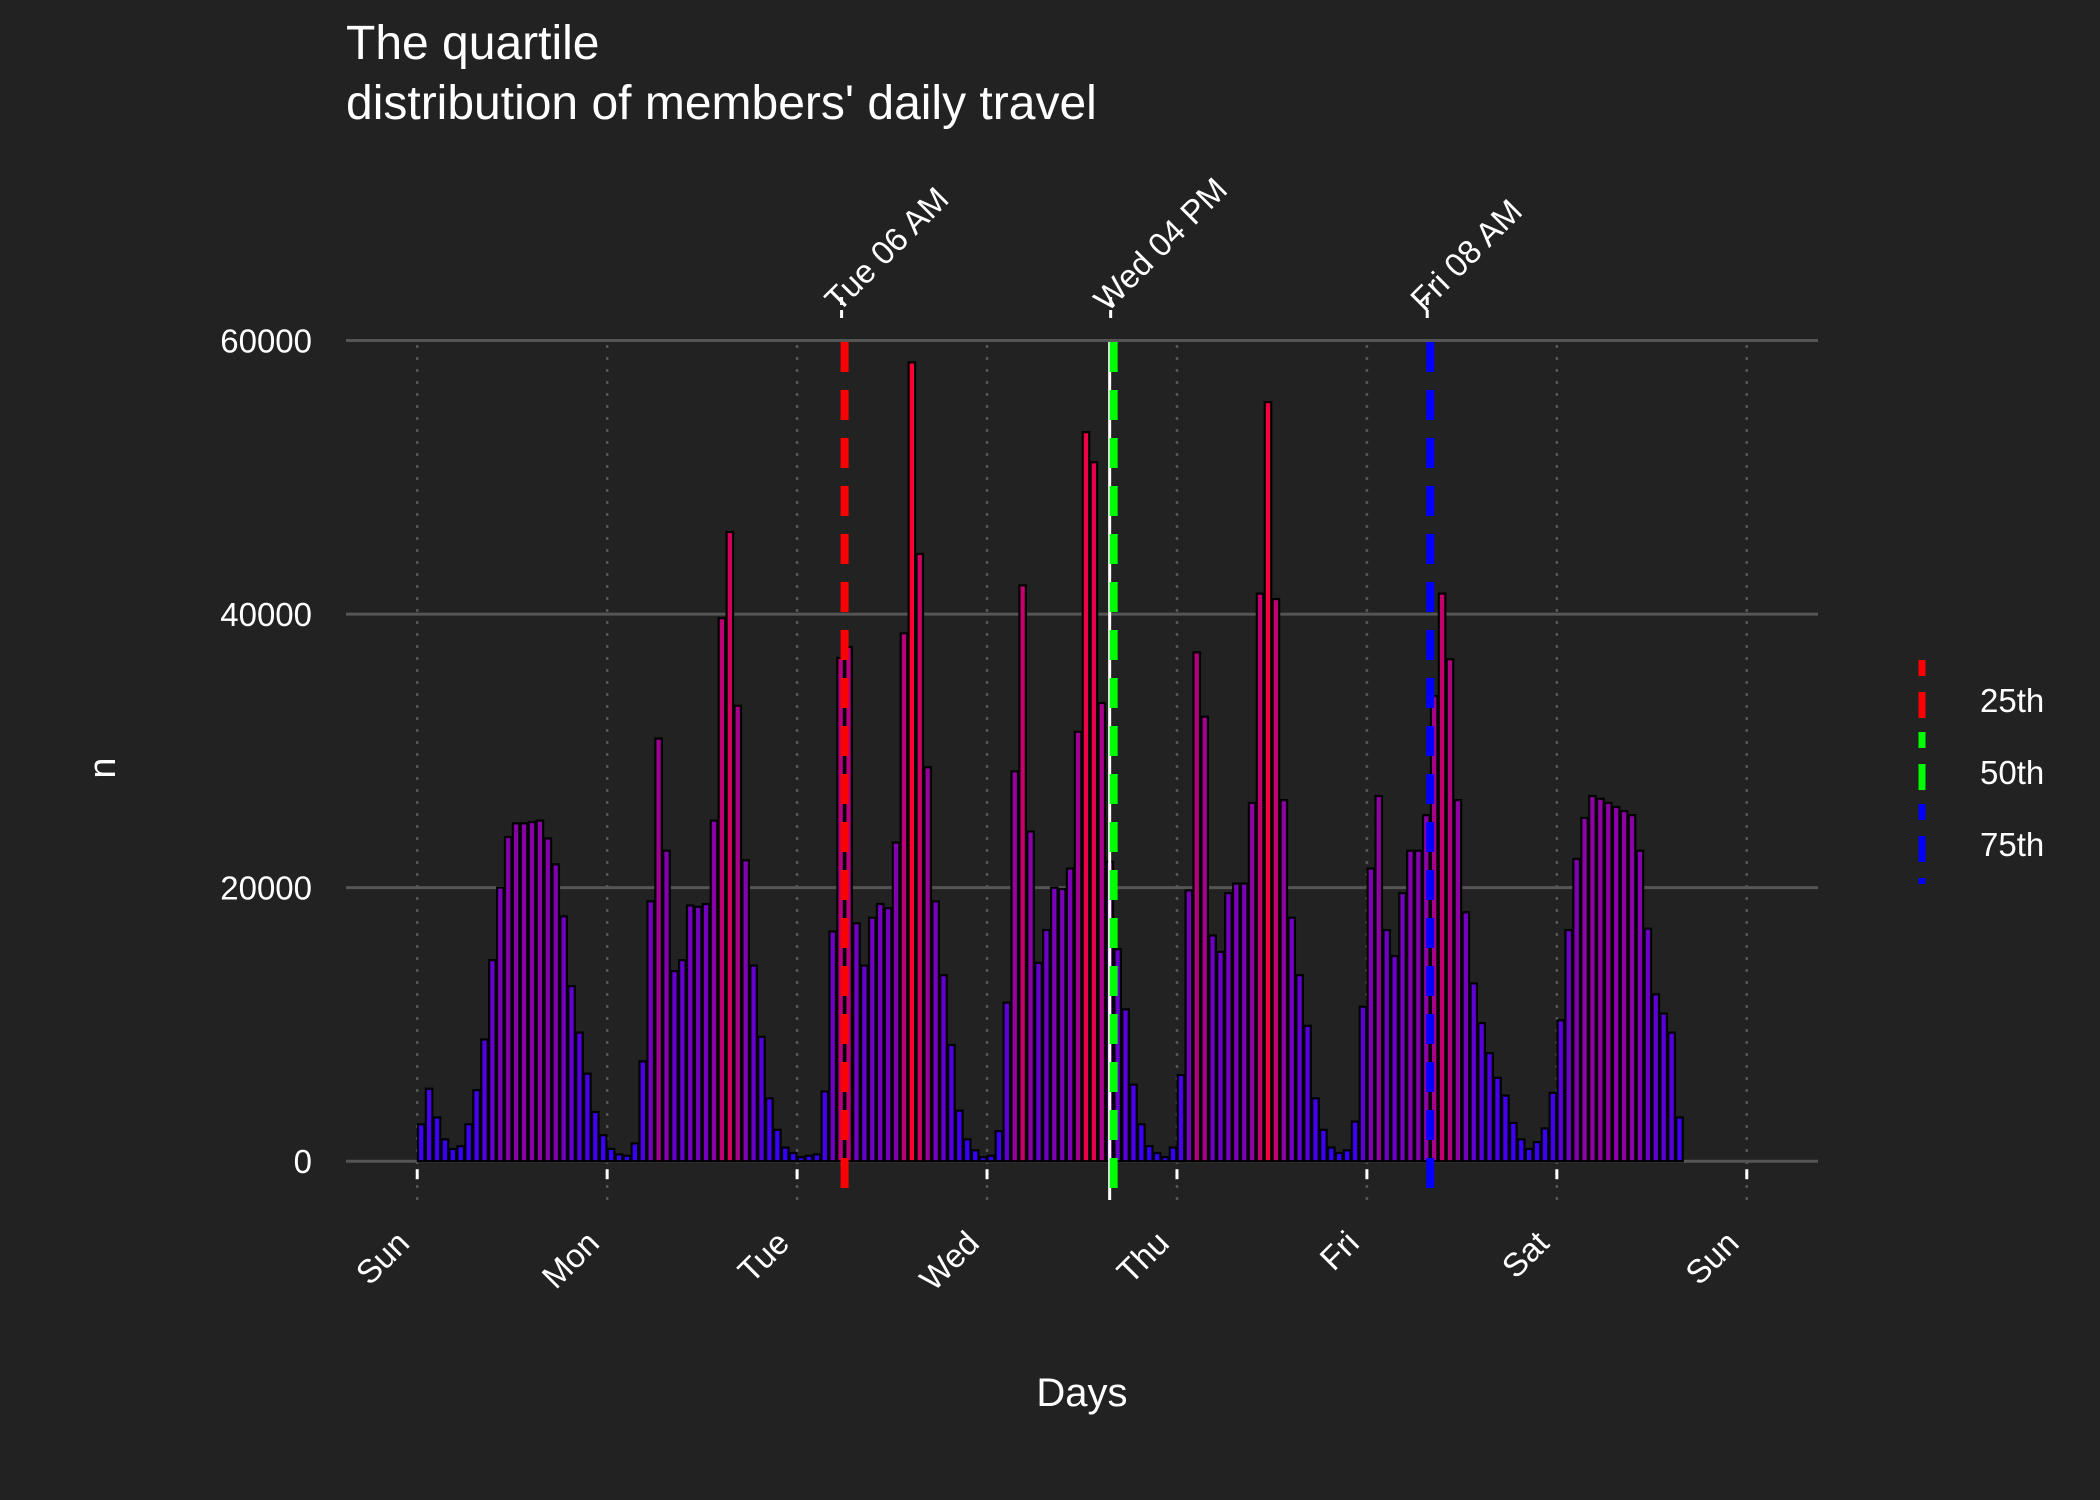 This screenshot has width=2100, height=1500. I want to click on y-tick-label: 60000, so click(266, 341).